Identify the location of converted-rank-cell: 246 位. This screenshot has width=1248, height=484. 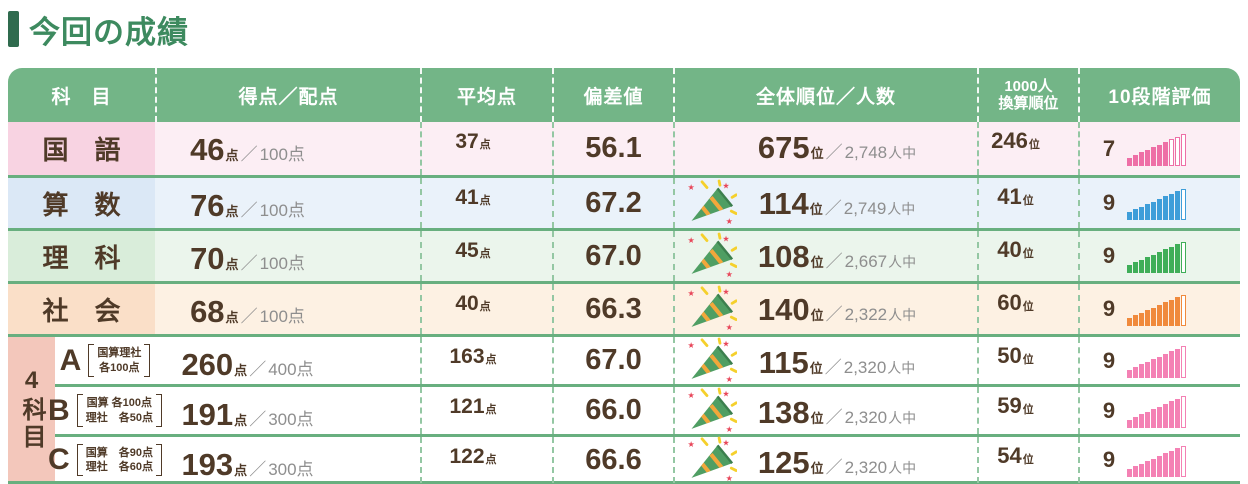
(1027, 148).